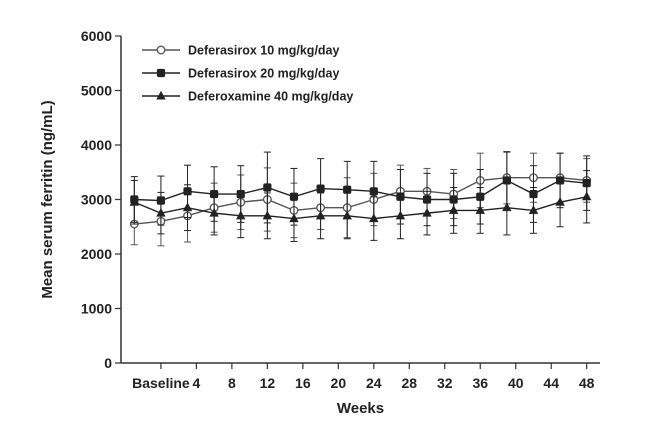 The image size is (655, 437). I want to click on y-axis-ticks: 0 1000 2000 3000 4000 5000 6000, so click(101, 199).